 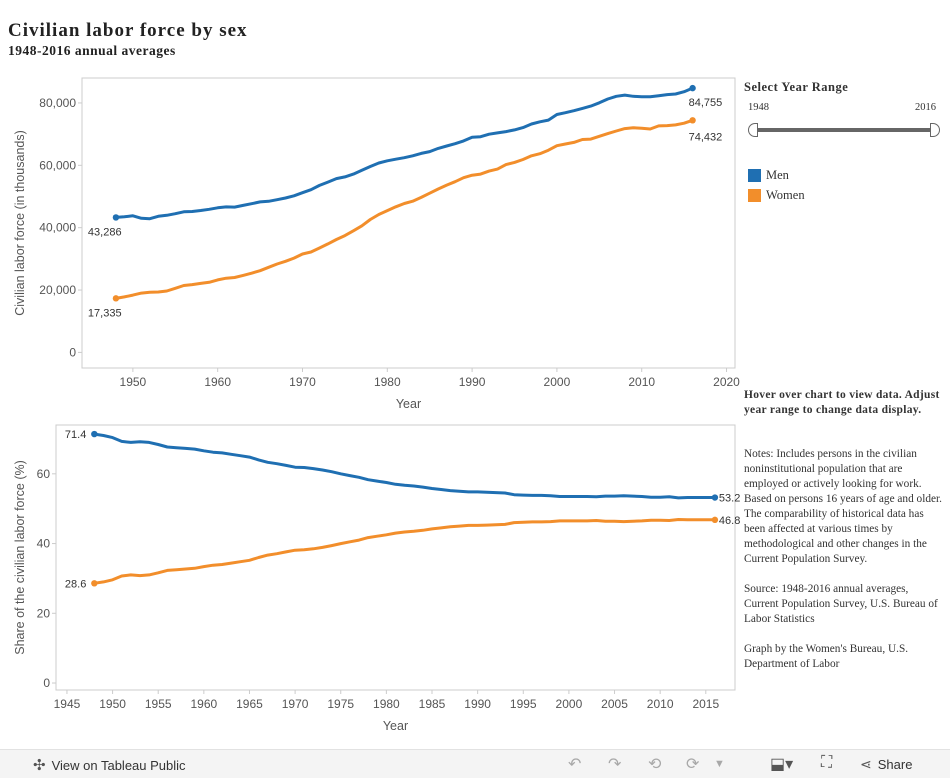 What do you see at coordinates (118, 765) in the screenshot?
I see `view-on-tableau-label: View on Tableau Public` at bounding box center [118, 765].